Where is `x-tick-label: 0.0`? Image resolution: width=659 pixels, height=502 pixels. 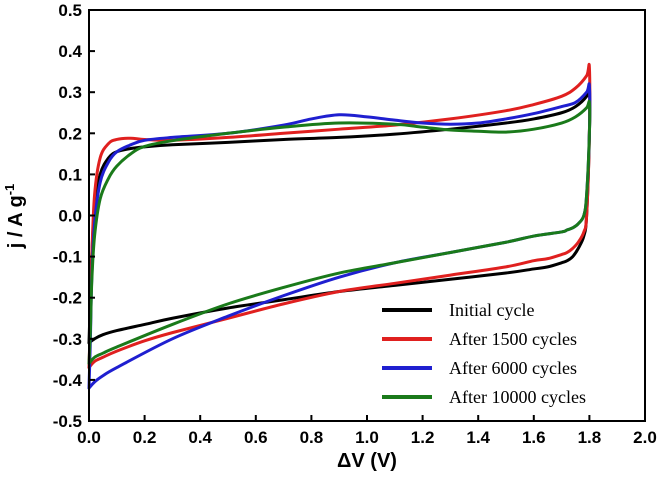 x-tick-label: 0.0 is located at coordinates (89, 437).